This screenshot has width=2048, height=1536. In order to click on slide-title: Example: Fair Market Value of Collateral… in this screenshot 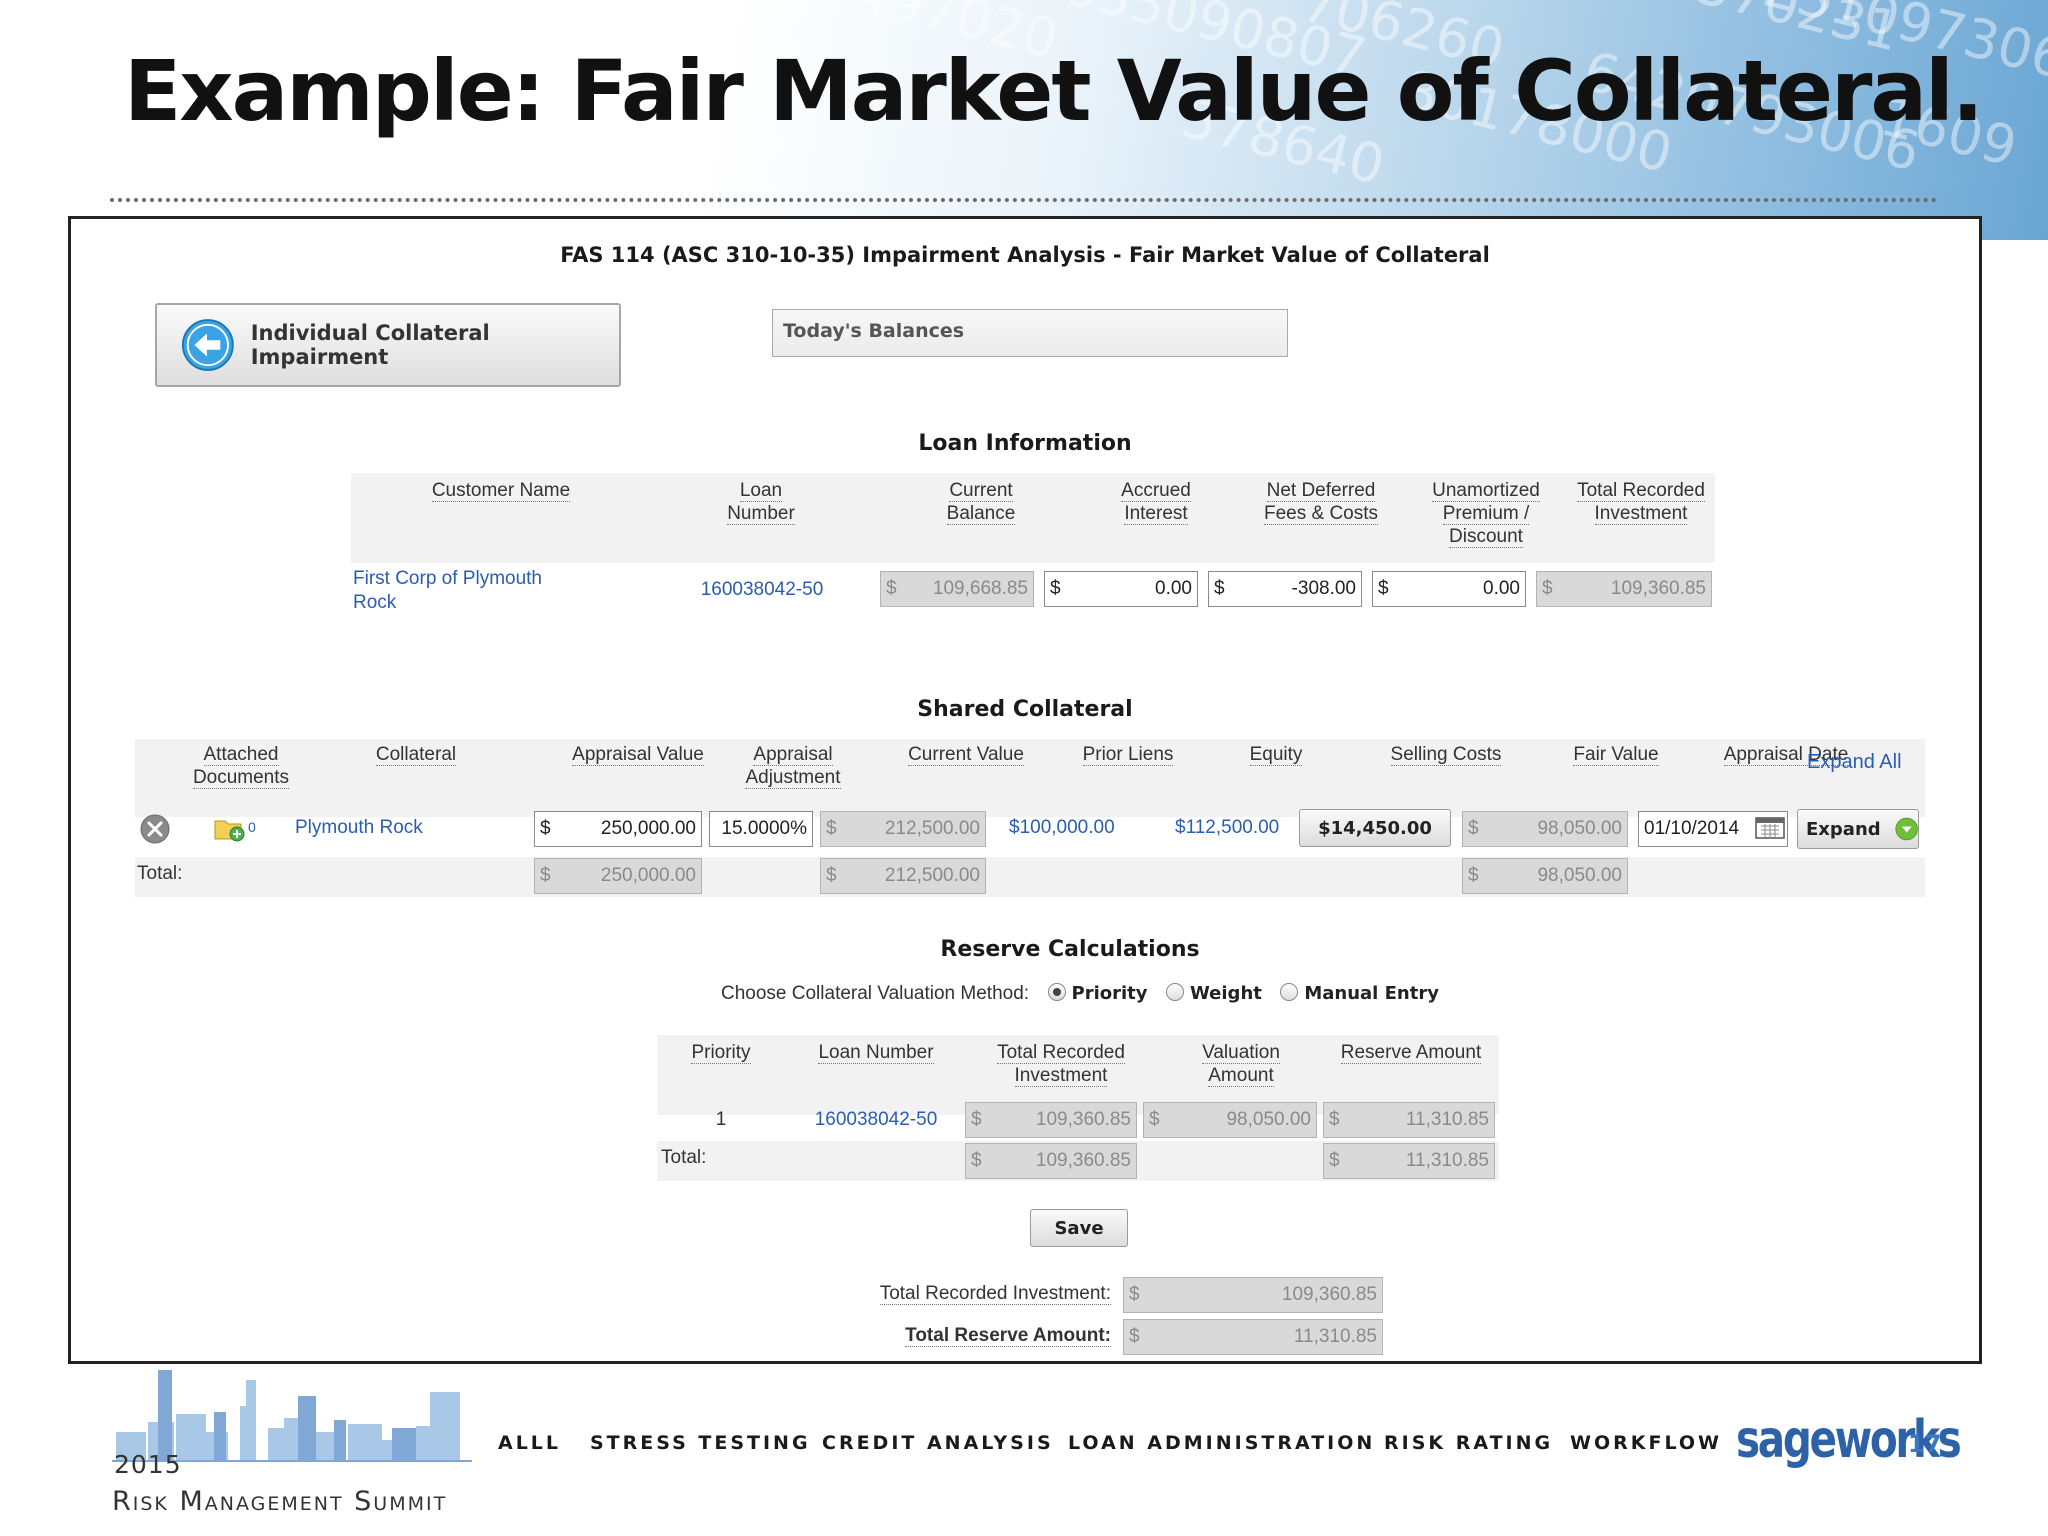, I will do `click(1054, 91)`.